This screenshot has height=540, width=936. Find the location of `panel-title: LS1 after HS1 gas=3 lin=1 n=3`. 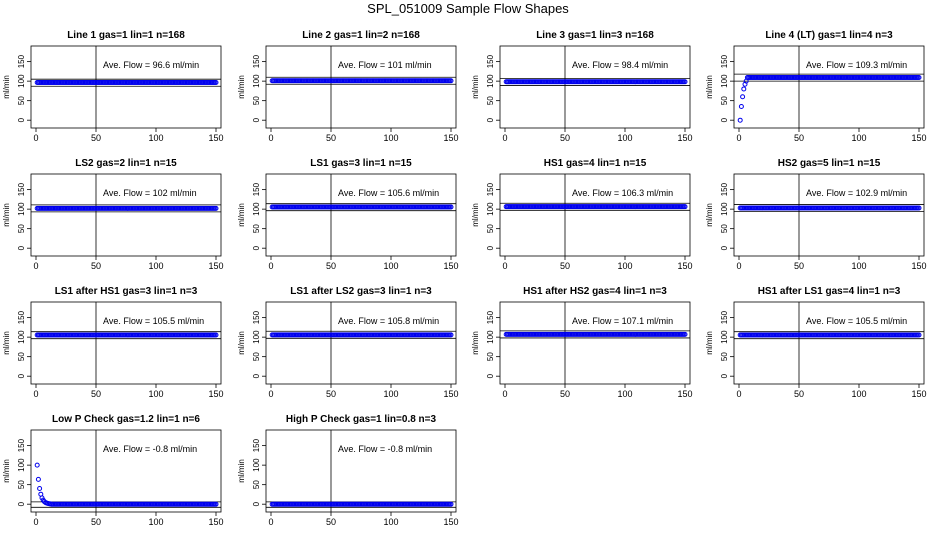

panel-title: LS1 after HS1 gas=3 lin=1 n=3 is located at coordinates (126, 291).